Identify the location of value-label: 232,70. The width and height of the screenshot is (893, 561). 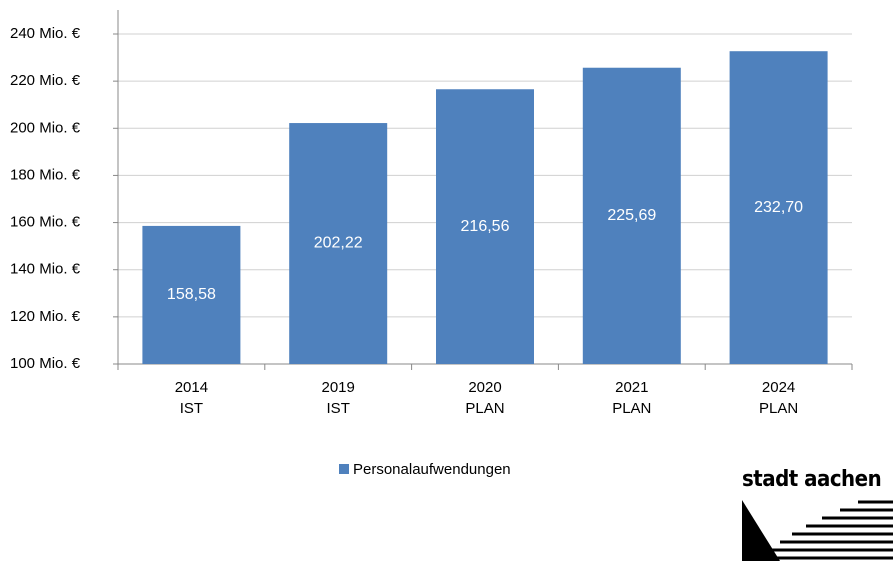
(778, 207).